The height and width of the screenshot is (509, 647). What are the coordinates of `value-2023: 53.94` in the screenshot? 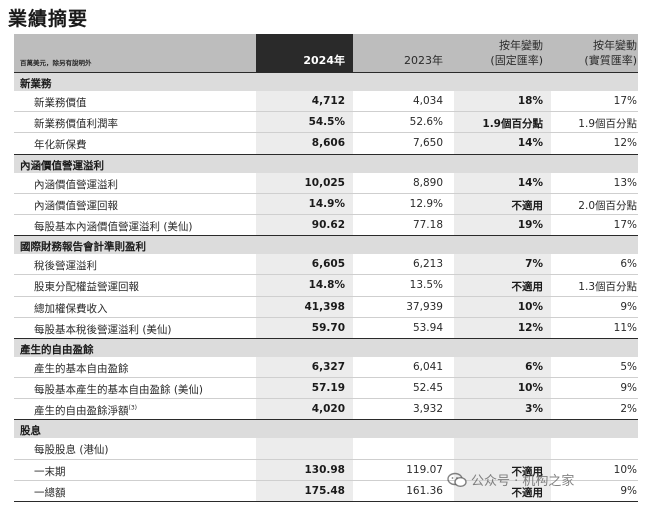 It's located at (427, 327).